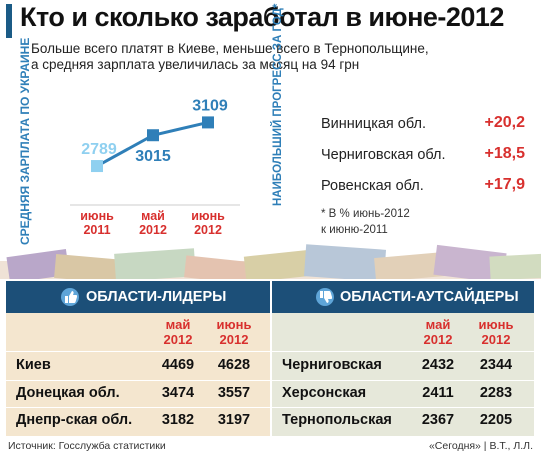  I want to click on outsiders-col-may: май 2012, so click(438, 332).